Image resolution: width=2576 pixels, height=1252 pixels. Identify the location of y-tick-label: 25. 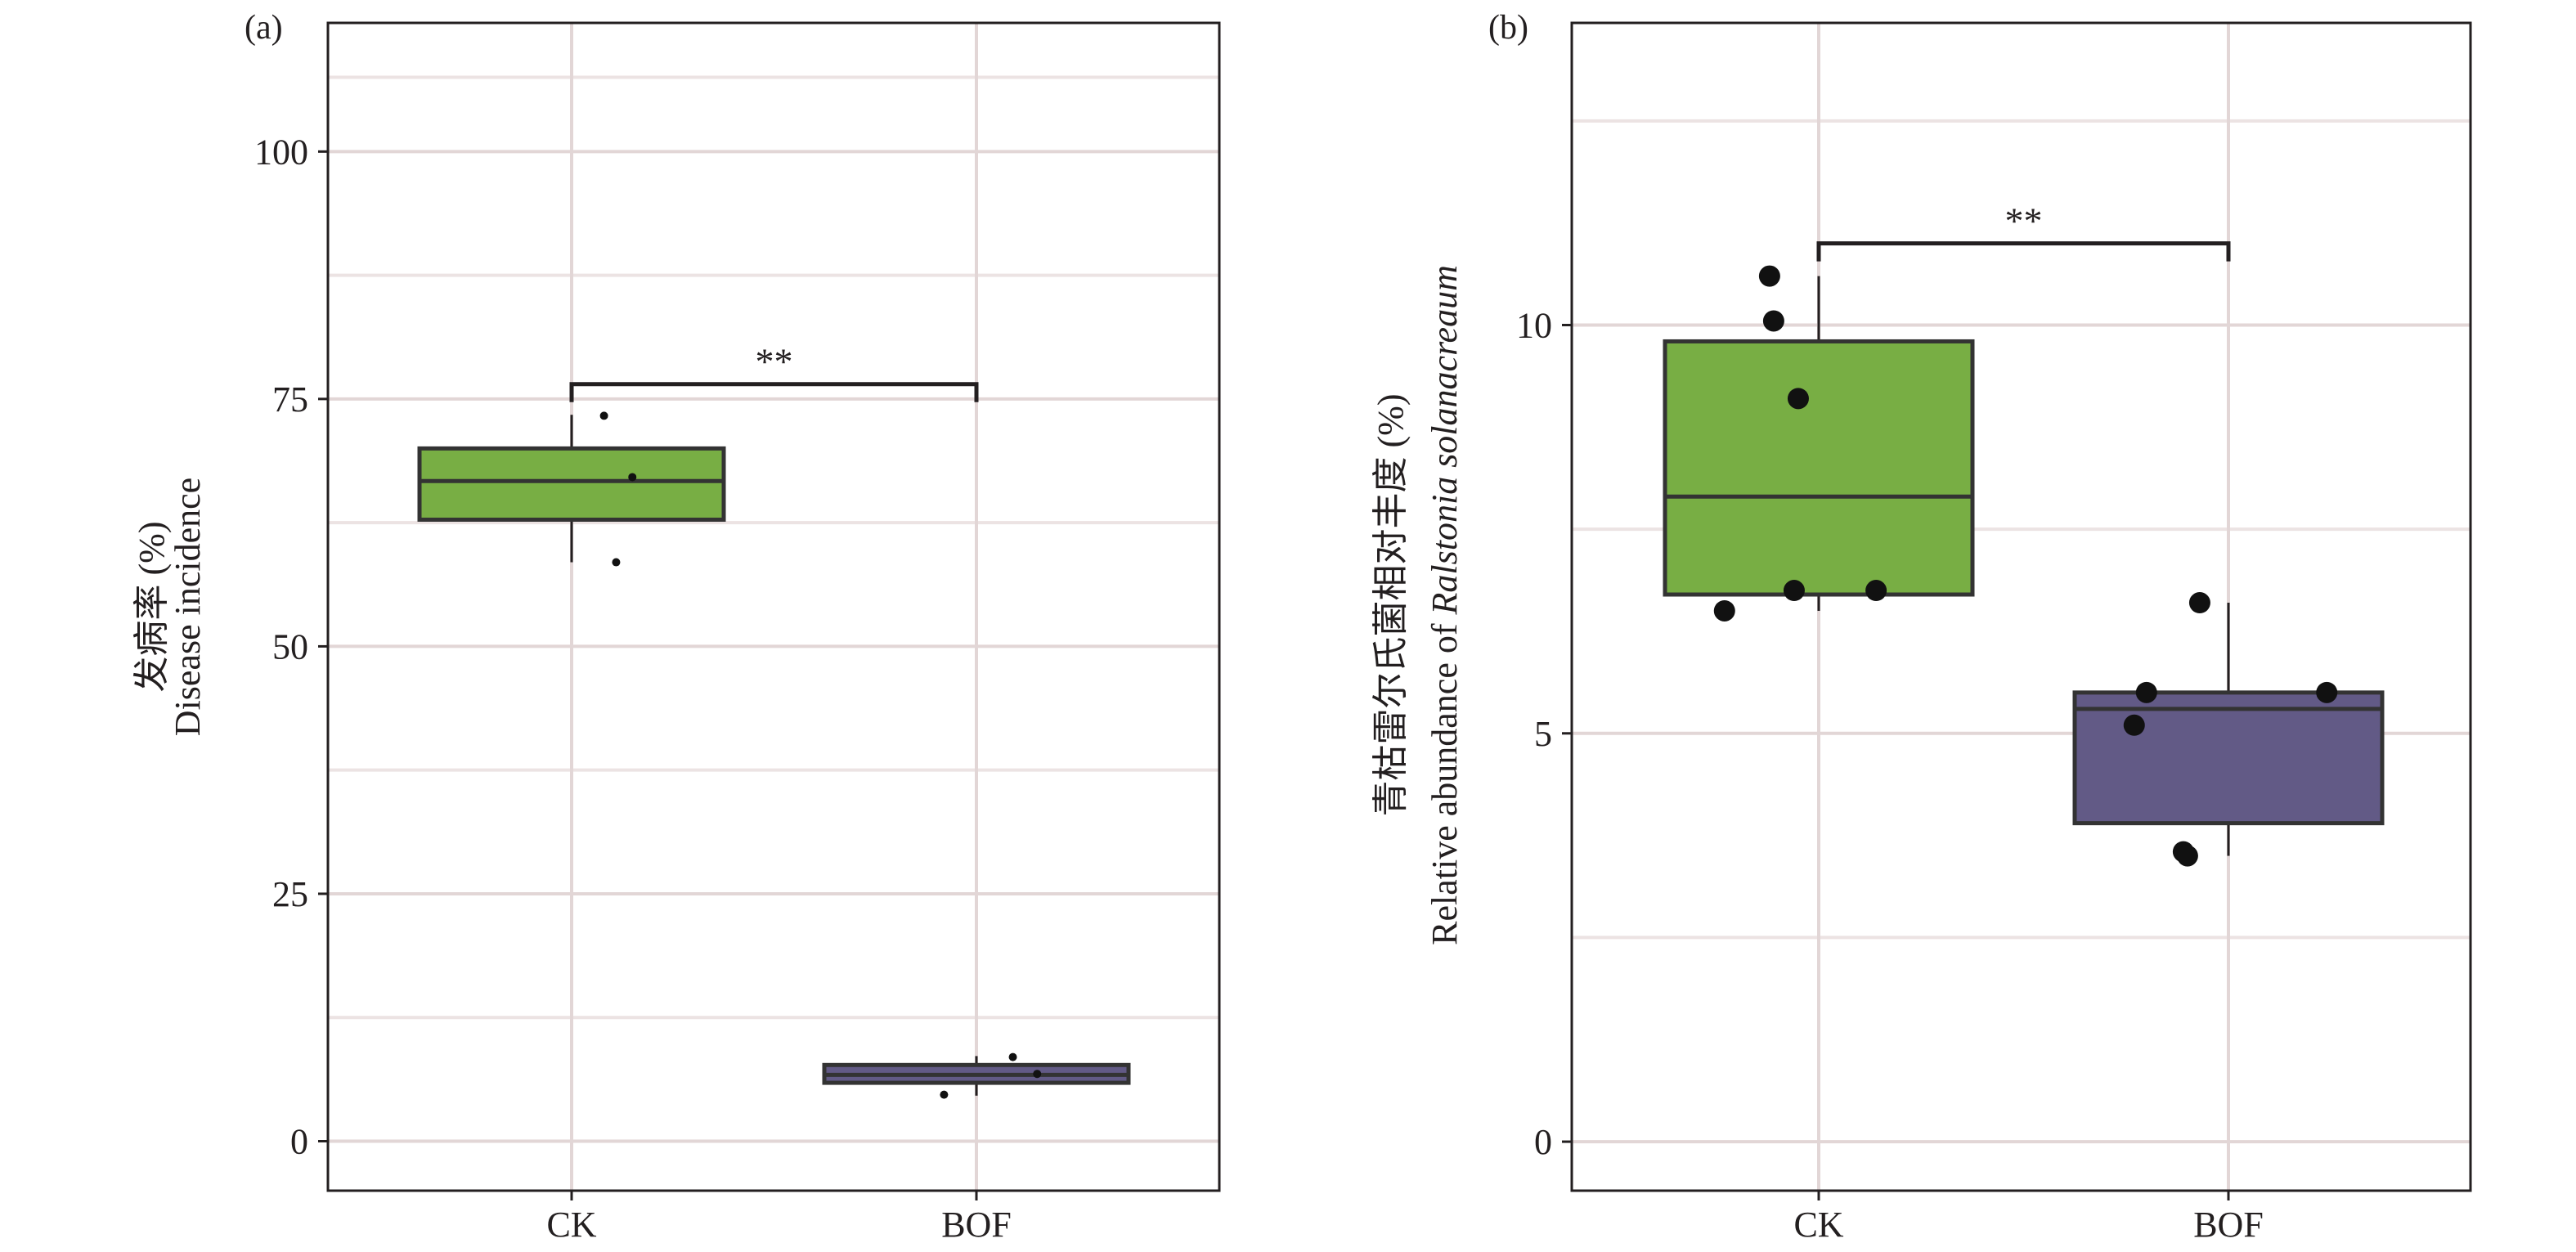
(290, 894).